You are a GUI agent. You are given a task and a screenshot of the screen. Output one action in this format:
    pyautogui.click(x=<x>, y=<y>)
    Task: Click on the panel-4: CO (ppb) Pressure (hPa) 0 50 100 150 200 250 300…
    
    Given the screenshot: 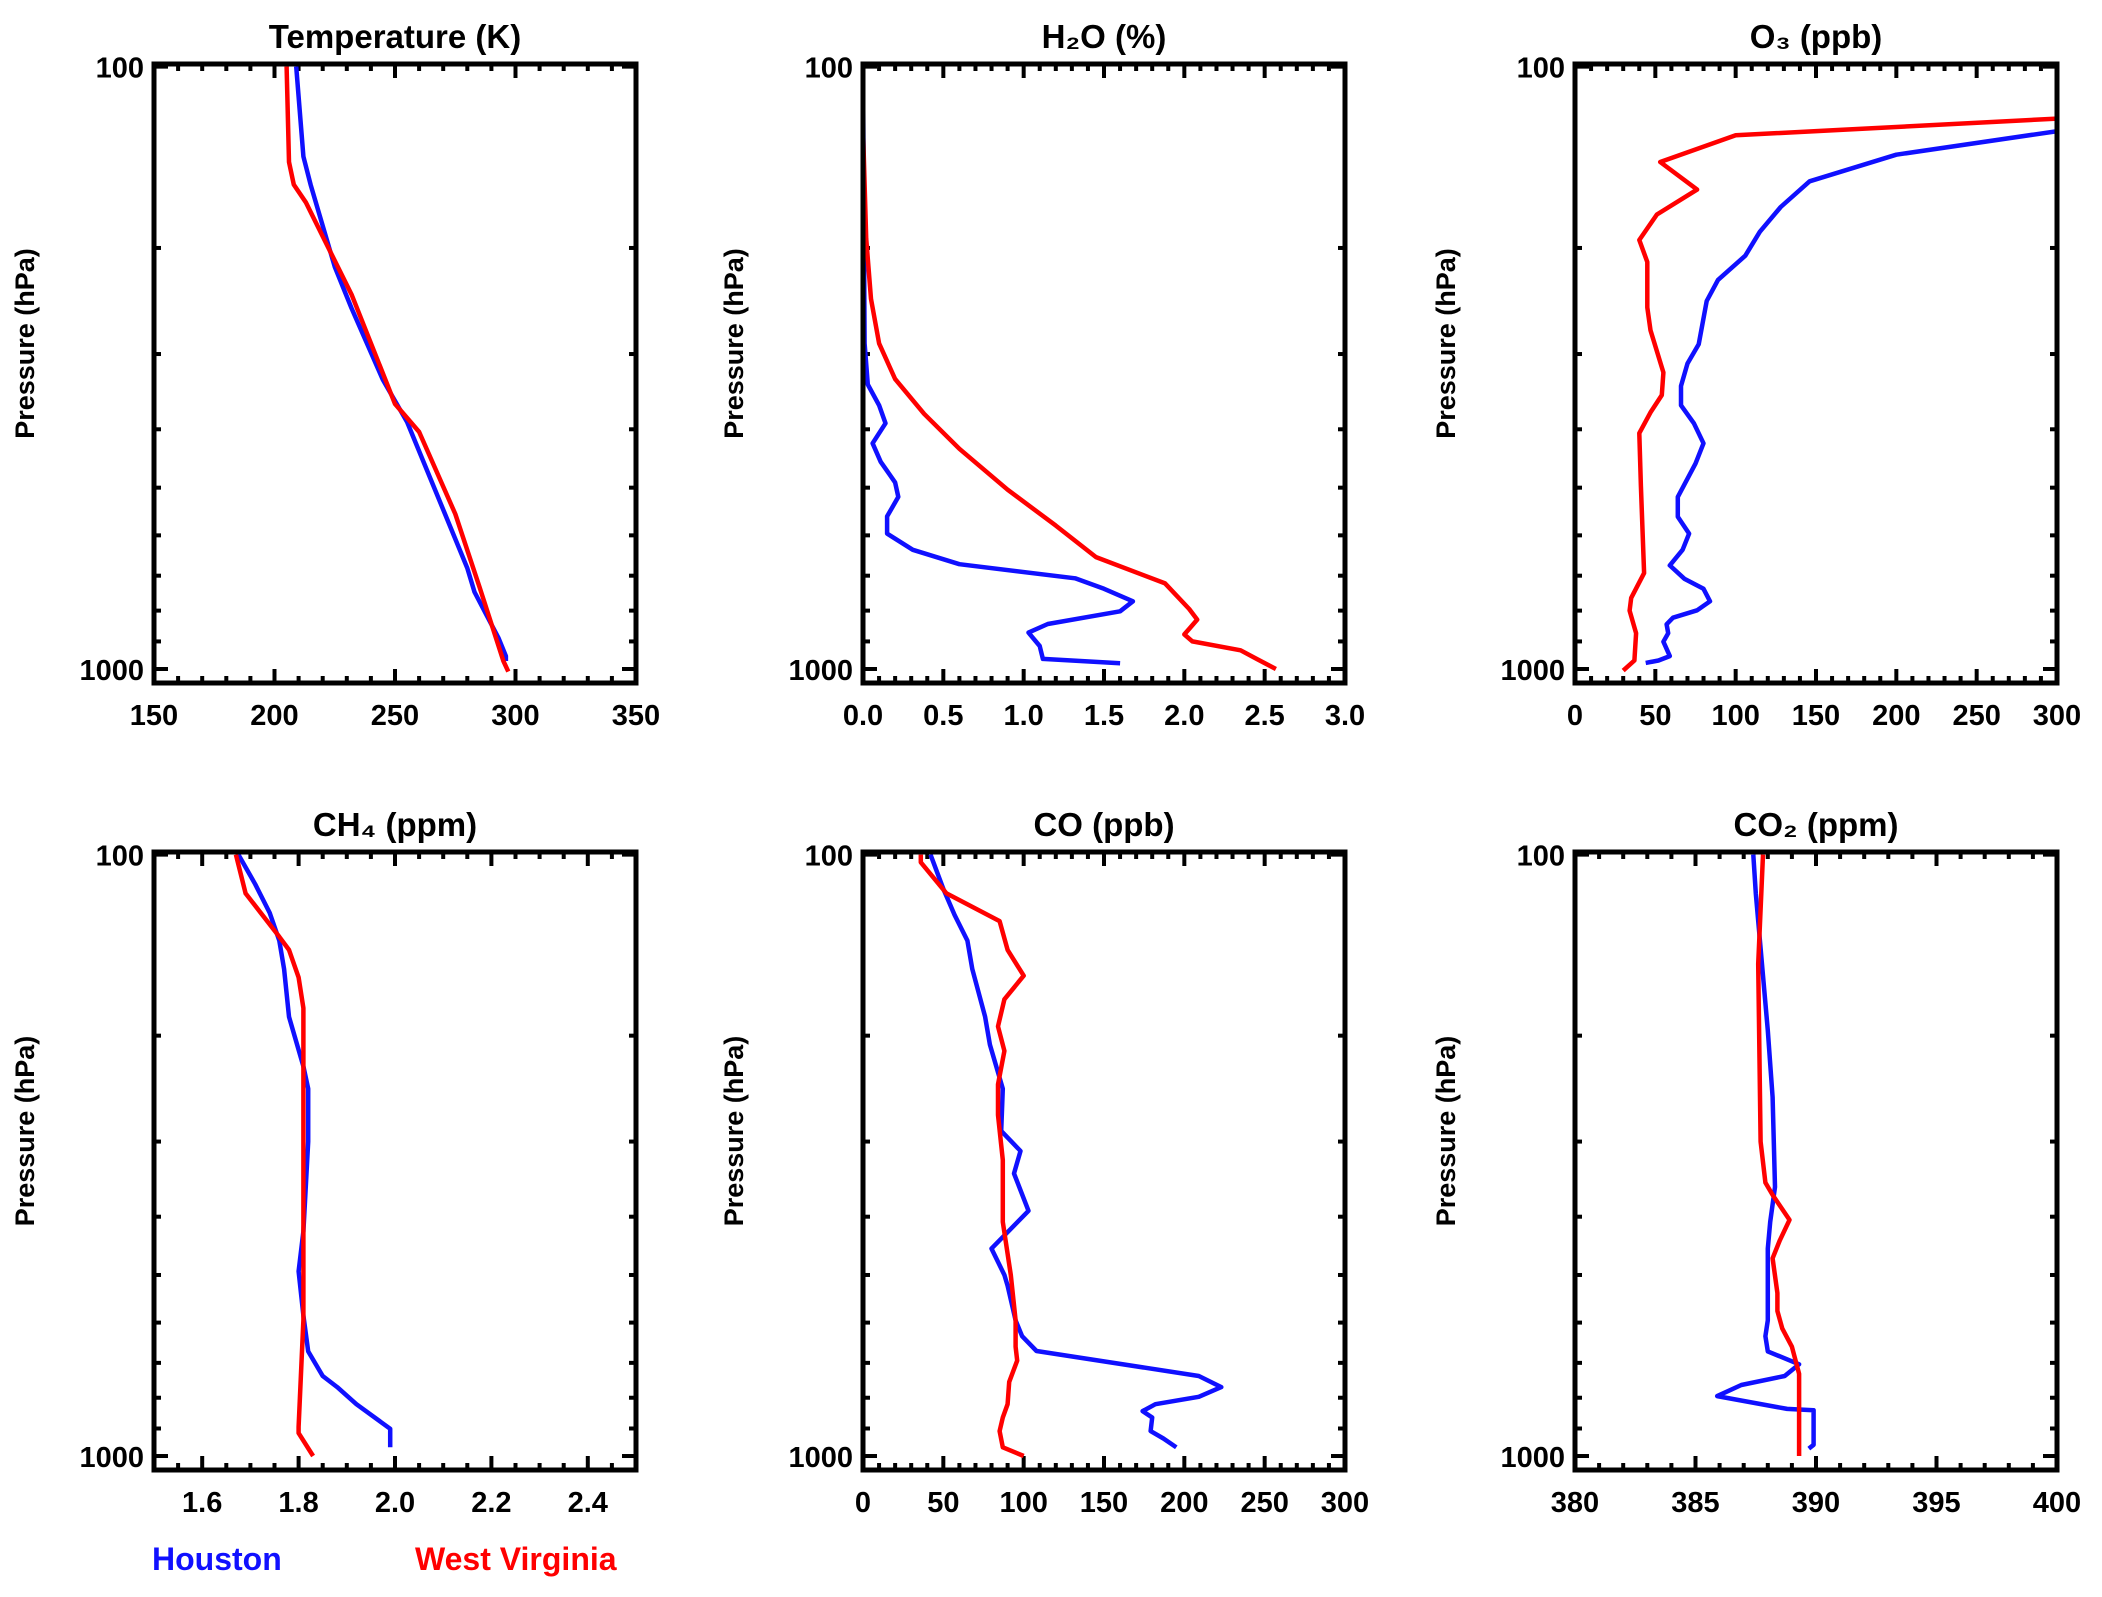 What is the action you would take?
    pyautogui.click(x=1044, y=1162)
    